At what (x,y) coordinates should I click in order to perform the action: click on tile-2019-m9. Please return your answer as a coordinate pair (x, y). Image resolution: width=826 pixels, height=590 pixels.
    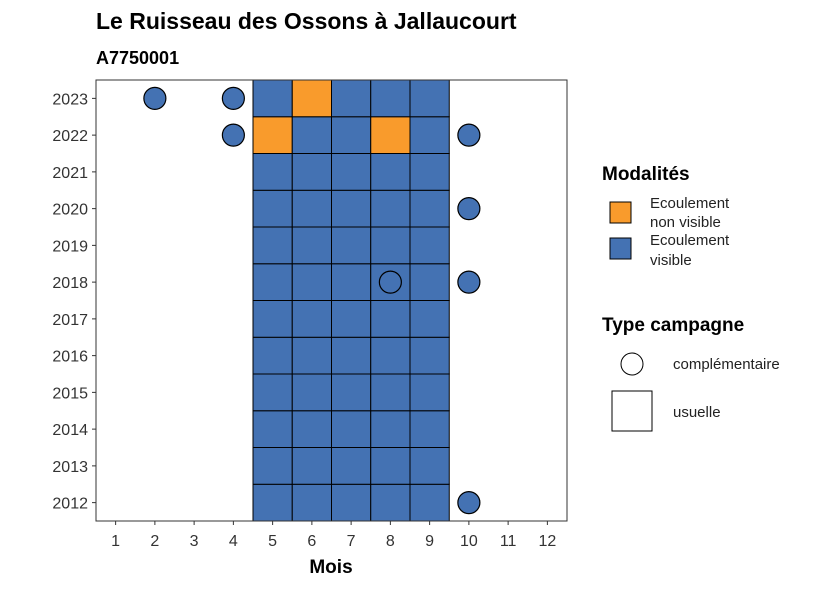
    Looking at the image, I should click on (429, 245).